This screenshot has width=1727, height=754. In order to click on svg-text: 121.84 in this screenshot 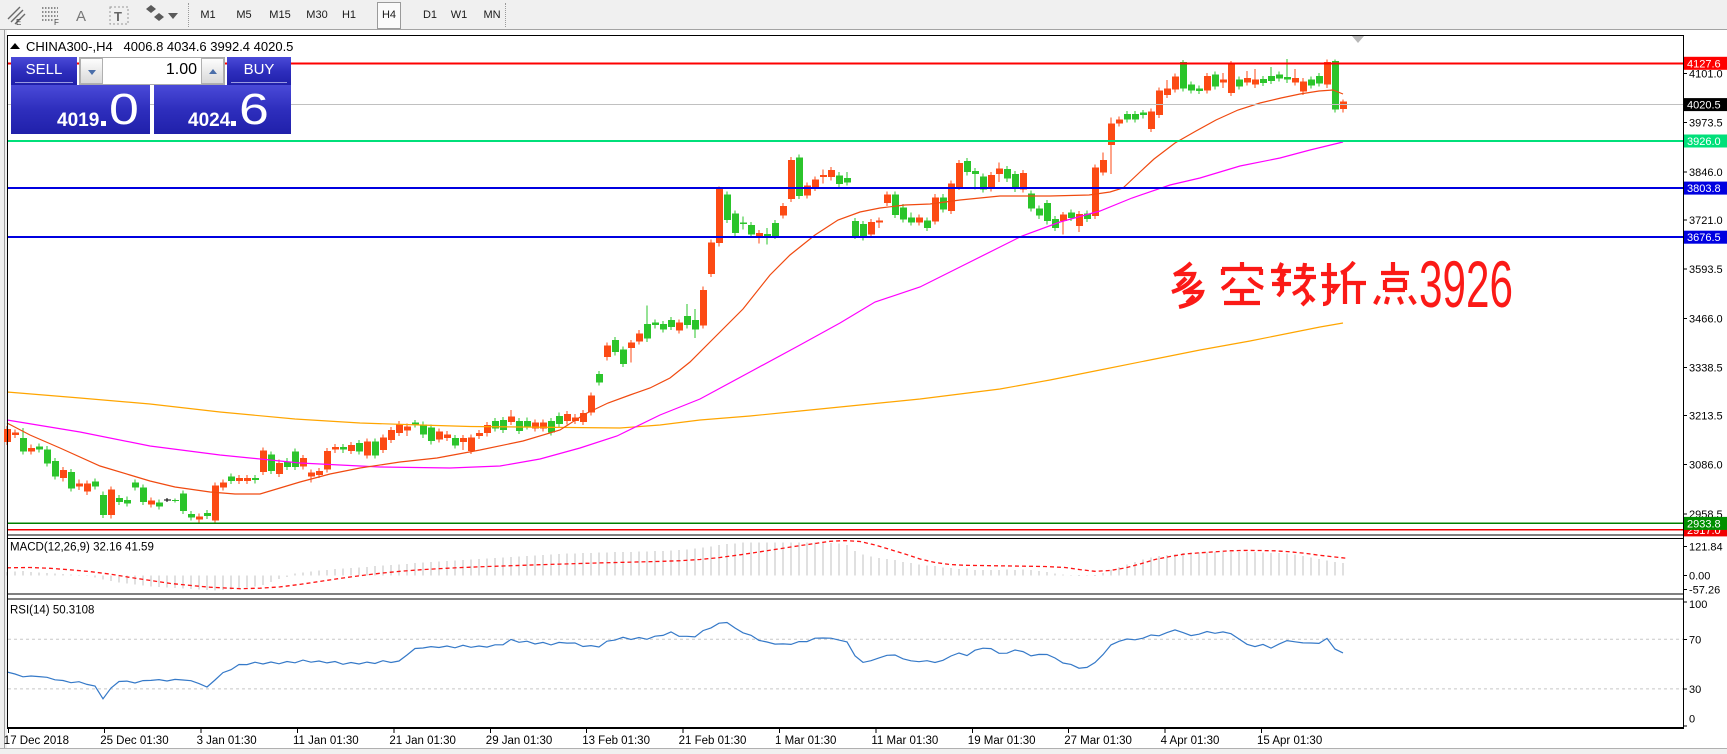, I will do `click(1706, 547)`.